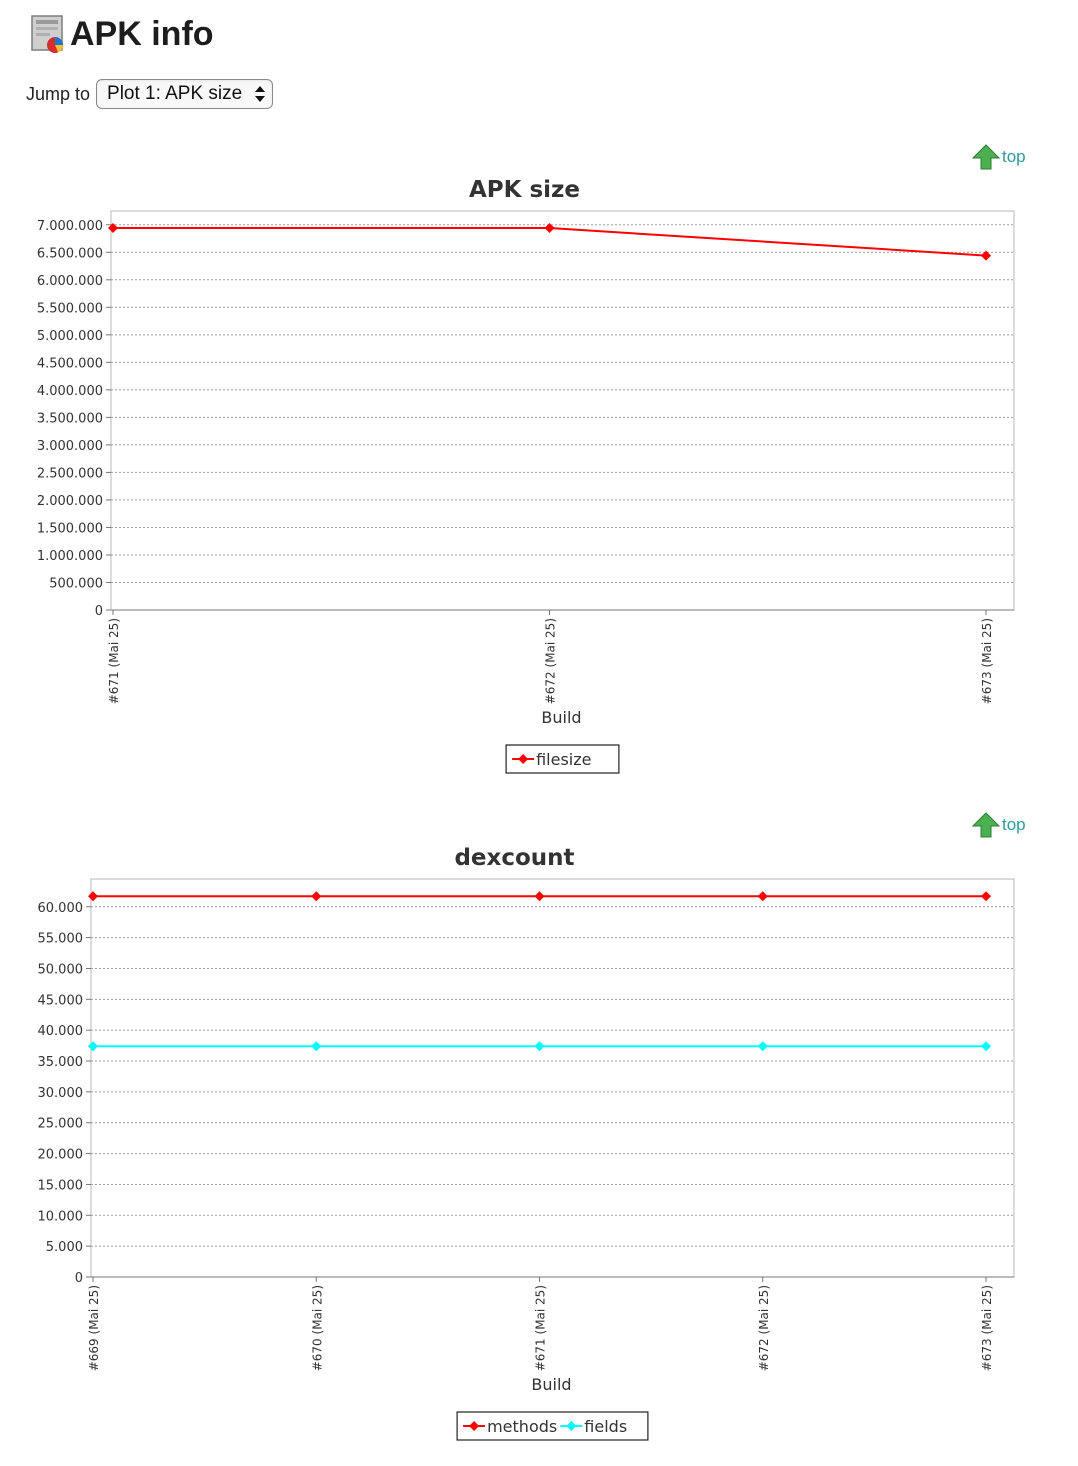  I want to click on y-tick-label: 5.000, so click(64, 1247).